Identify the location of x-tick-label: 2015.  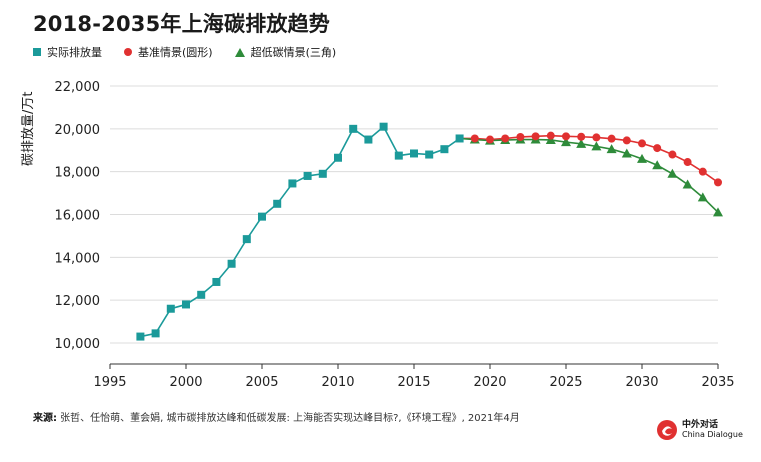
(413, 382).